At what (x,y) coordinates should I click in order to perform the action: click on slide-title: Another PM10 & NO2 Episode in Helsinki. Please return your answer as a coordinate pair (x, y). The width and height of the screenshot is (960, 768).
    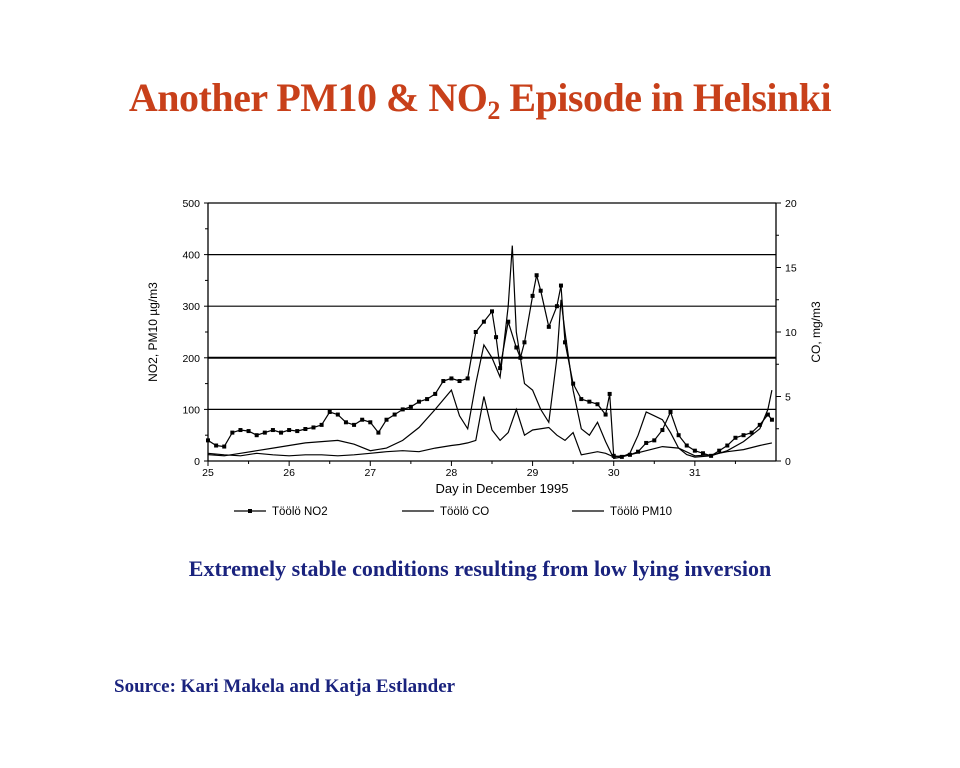
    Looking at the image, I should click on (480, 99).